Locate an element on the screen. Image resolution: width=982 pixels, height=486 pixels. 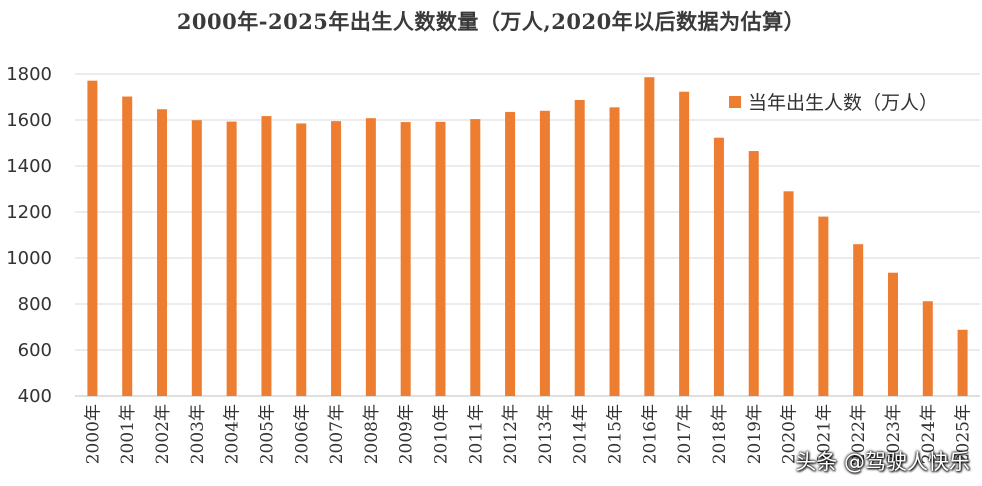
x-tick-label: 2010年 is located at coordinates (441, 434).